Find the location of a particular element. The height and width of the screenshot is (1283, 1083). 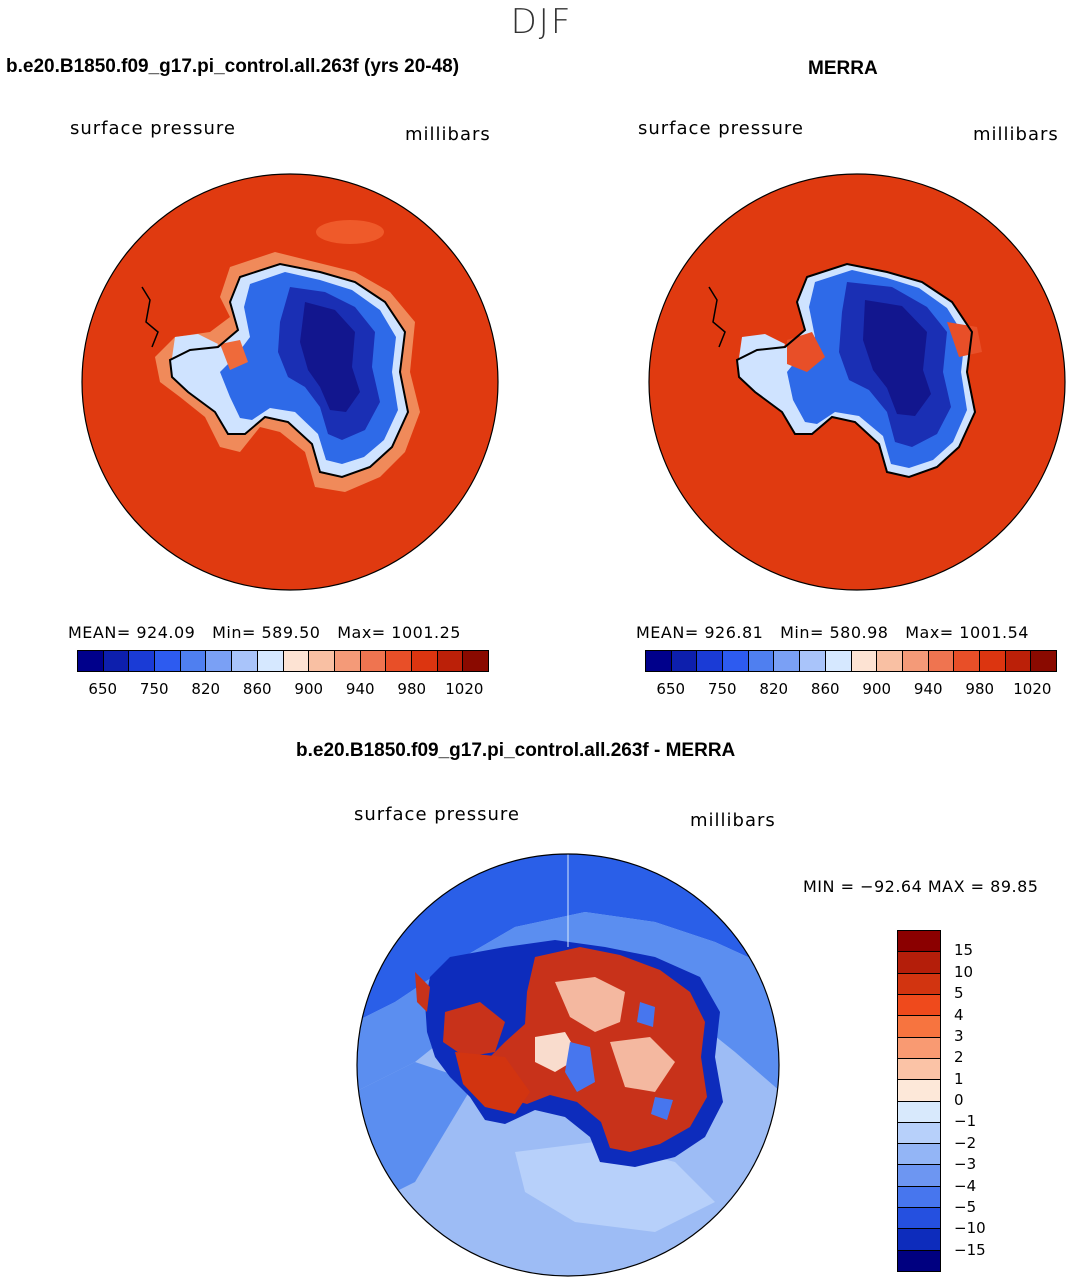

merra-mean-label: MEAN= is located at coordinates (667, 632).